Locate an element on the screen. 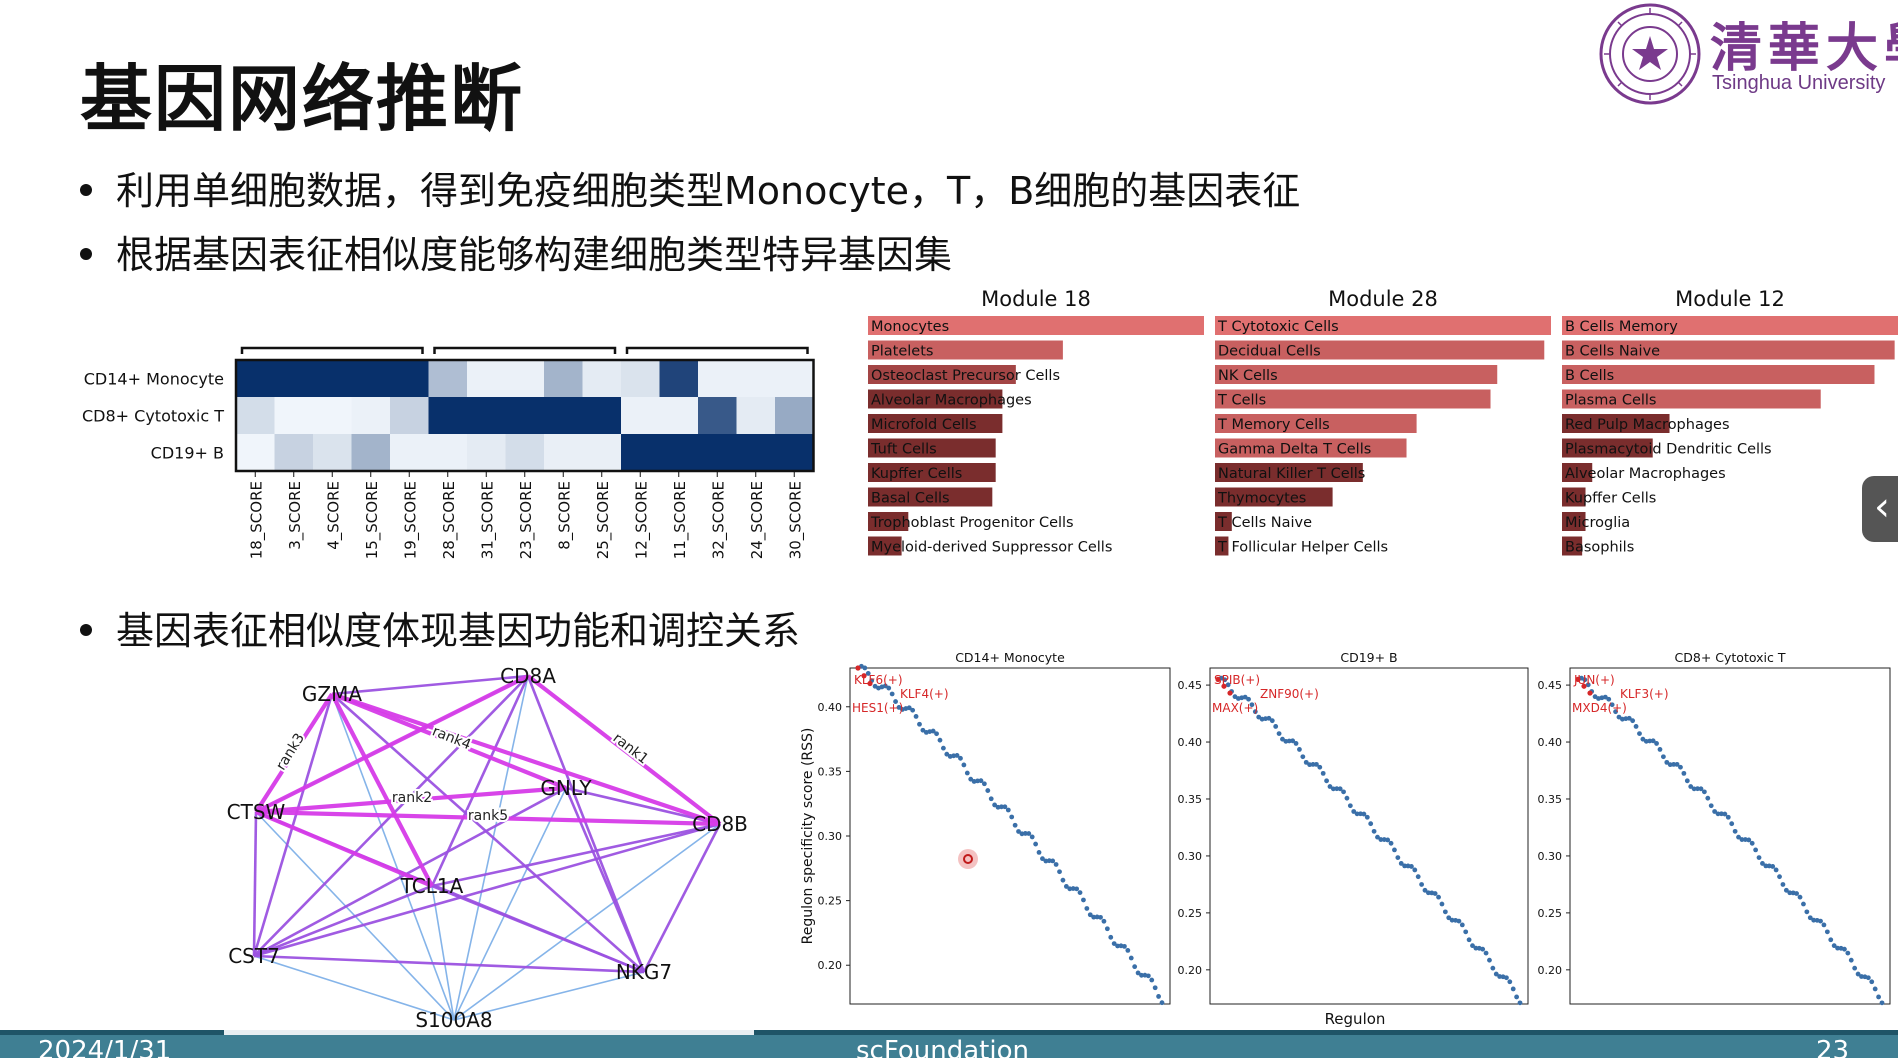 This screenshot has width=1898, height=1058. scatter-highlight-point is located at coordinates (858, 668).